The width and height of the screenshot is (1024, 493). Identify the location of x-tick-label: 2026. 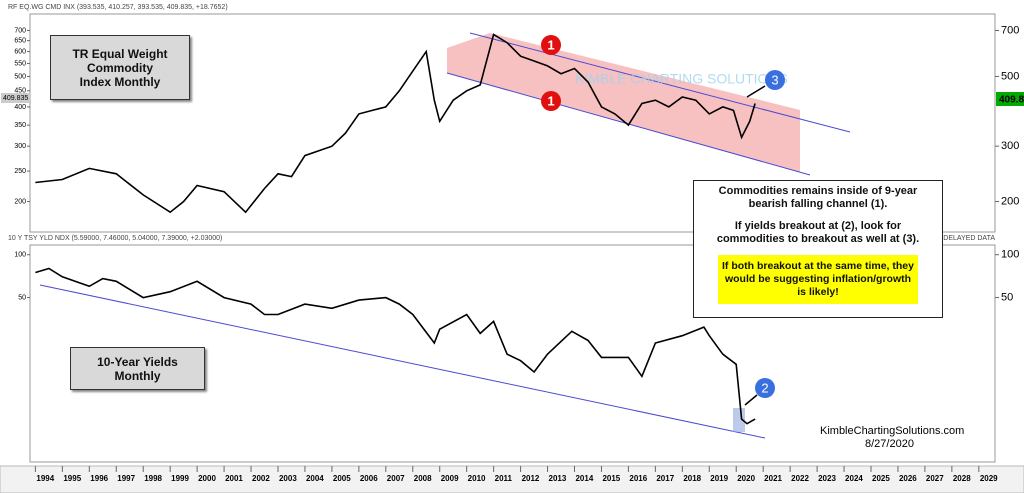
(908, 478).